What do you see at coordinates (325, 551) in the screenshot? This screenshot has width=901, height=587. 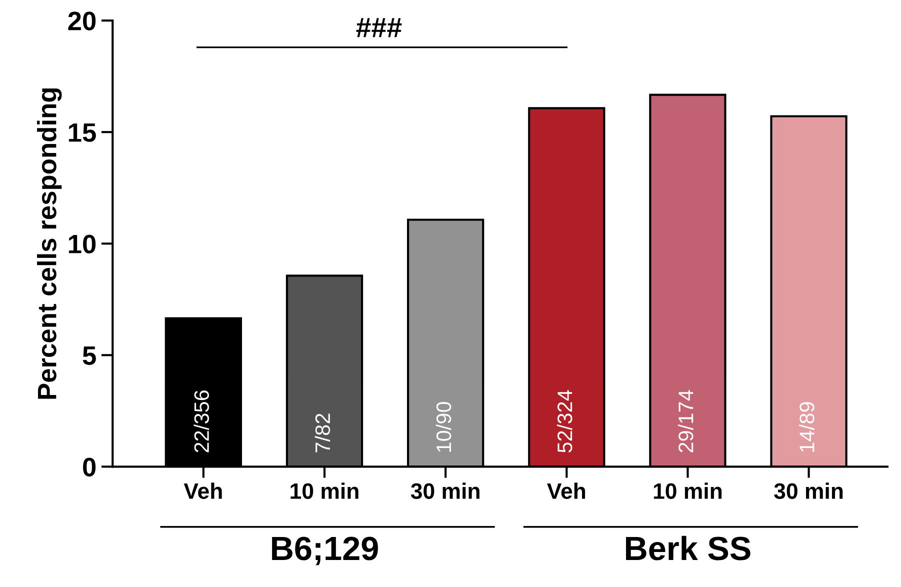 I see `text: B6;129` at bounding box center [325, 551].